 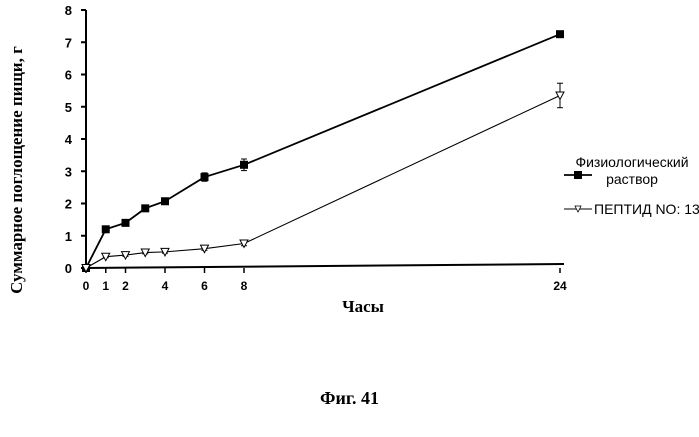 I want to click on x-axis, so click(x=325, y=266).